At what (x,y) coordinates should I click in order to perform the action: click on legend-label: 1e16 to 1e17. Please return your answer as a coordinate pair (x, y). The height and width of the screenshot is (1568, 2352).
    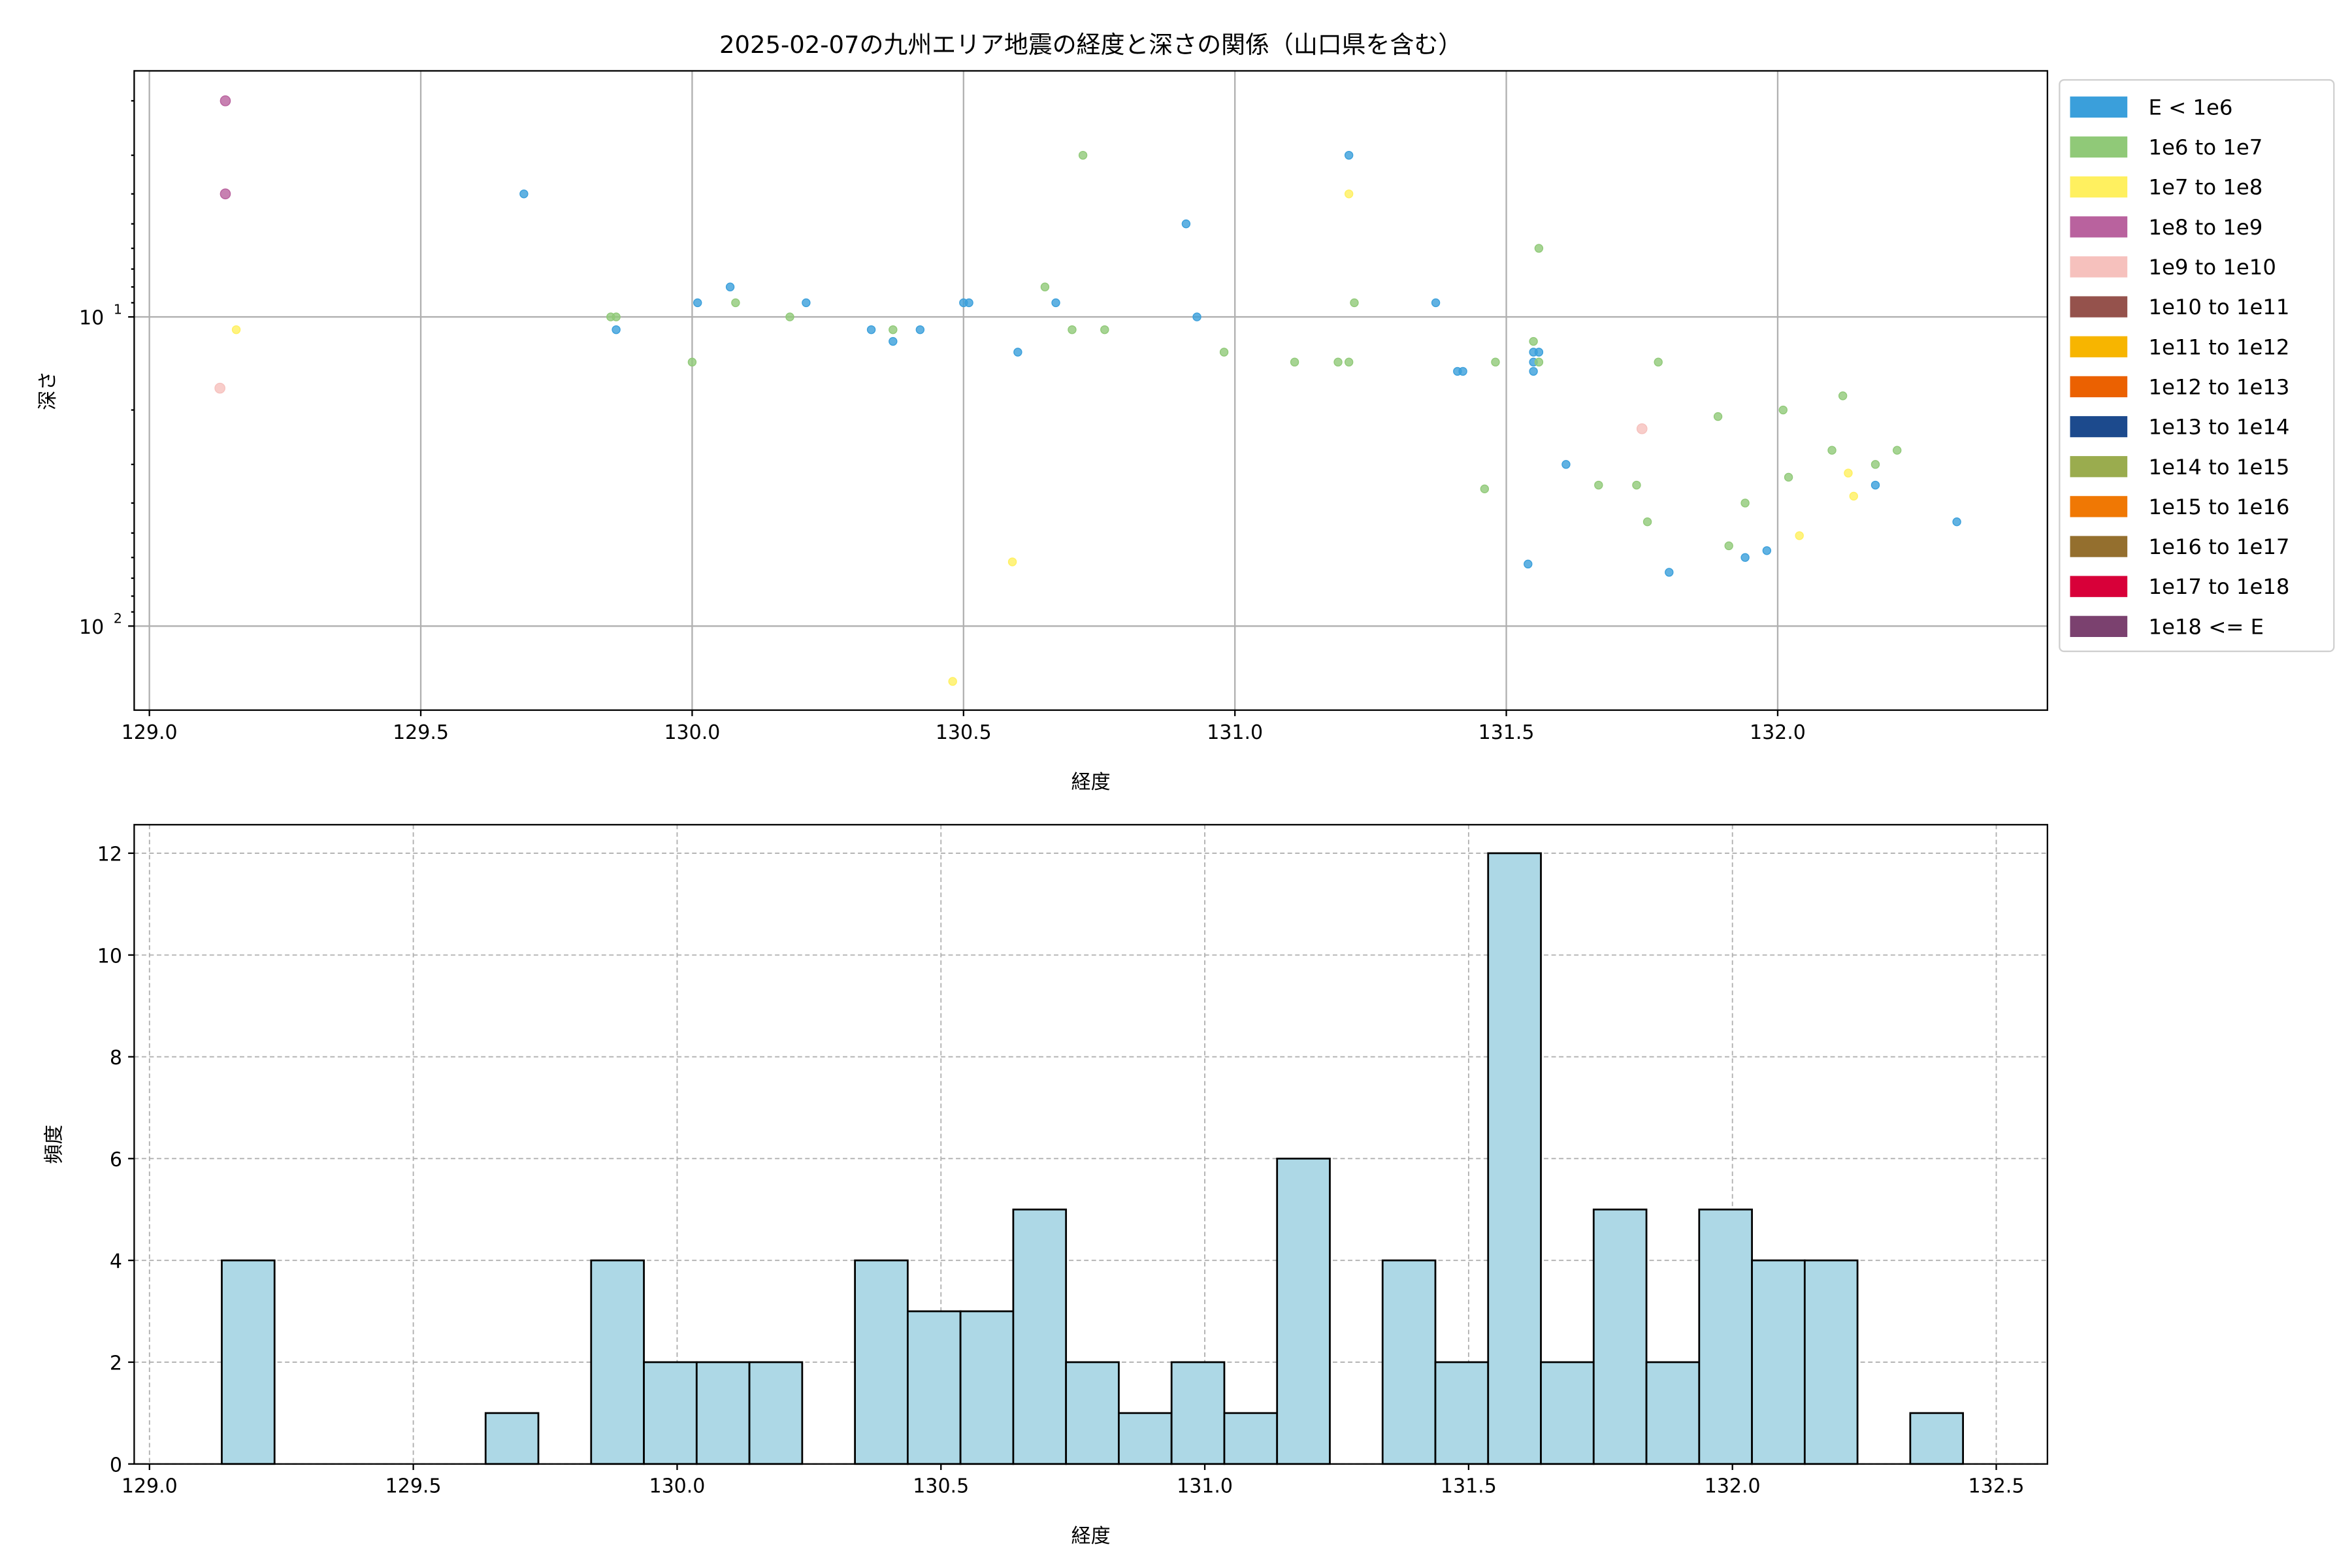
    Looking at the image, I should click on (2218, 546).